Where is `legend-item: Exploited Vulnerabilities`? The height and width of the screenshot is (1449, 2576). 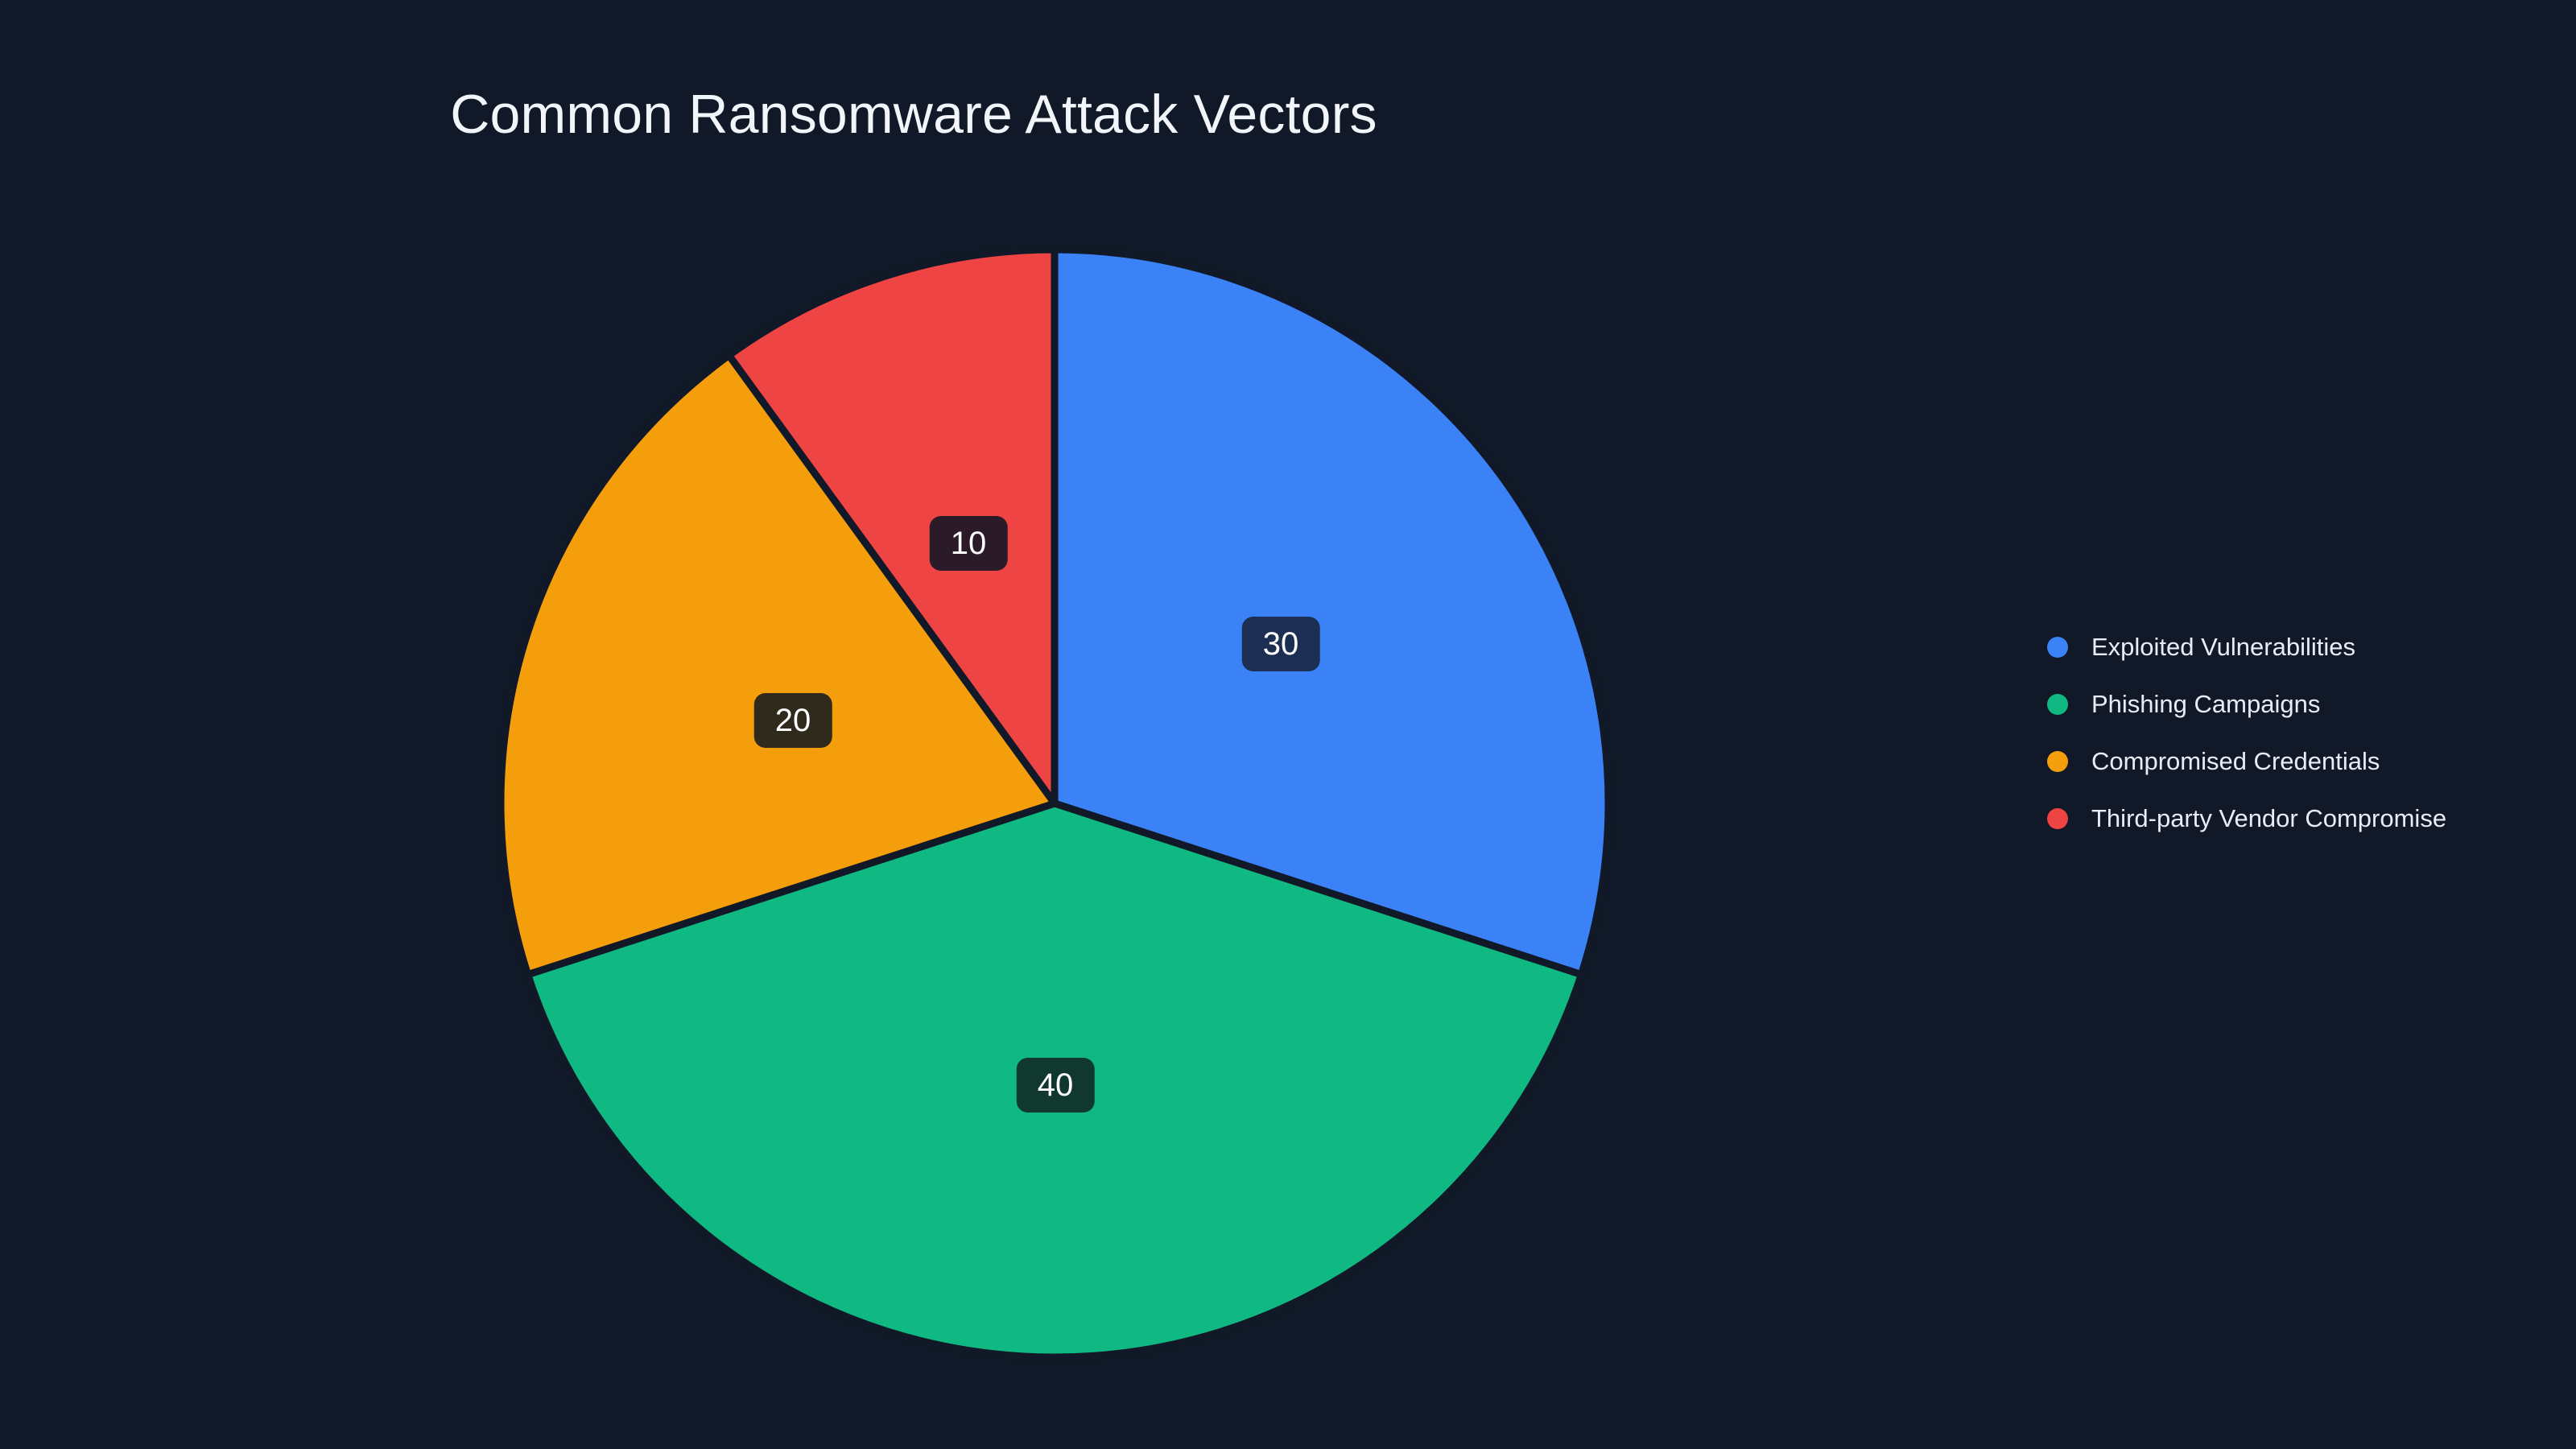 legend-item: Exploited Vulnerabilities is located at coordinates (2246, 646).